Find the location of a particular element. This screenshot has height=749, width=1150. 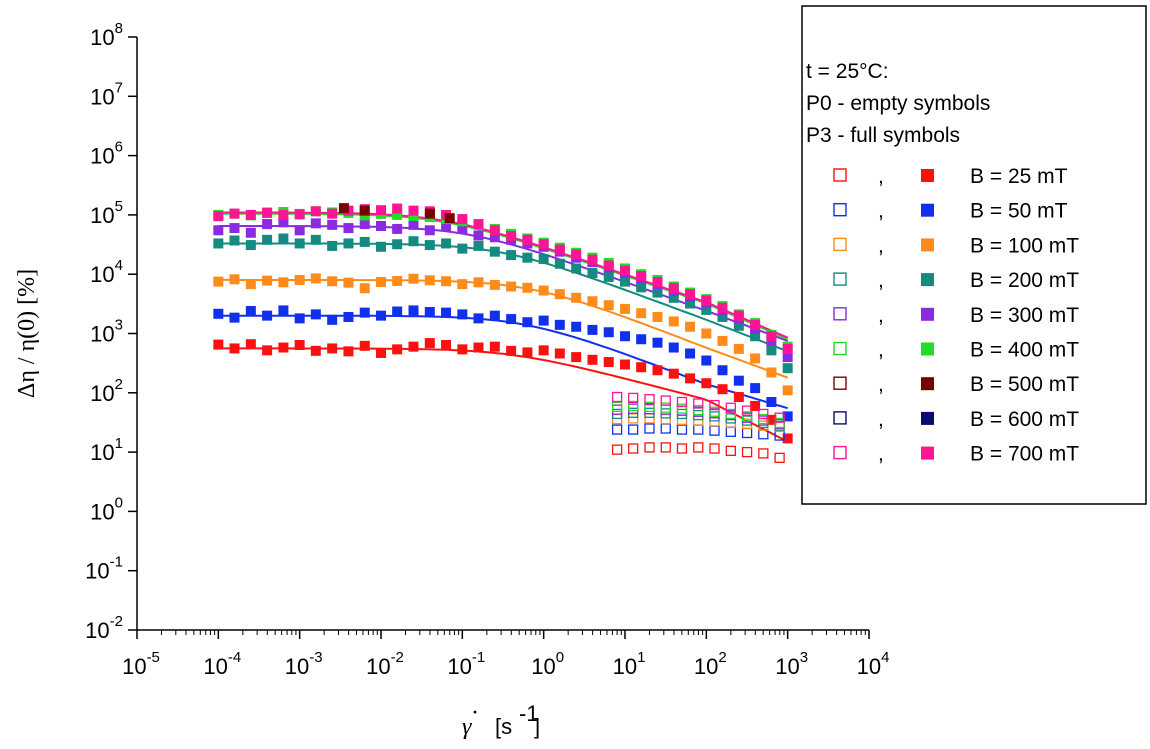

legend-entry-label: B = 700 mT is located at coordinates (1024, 454).